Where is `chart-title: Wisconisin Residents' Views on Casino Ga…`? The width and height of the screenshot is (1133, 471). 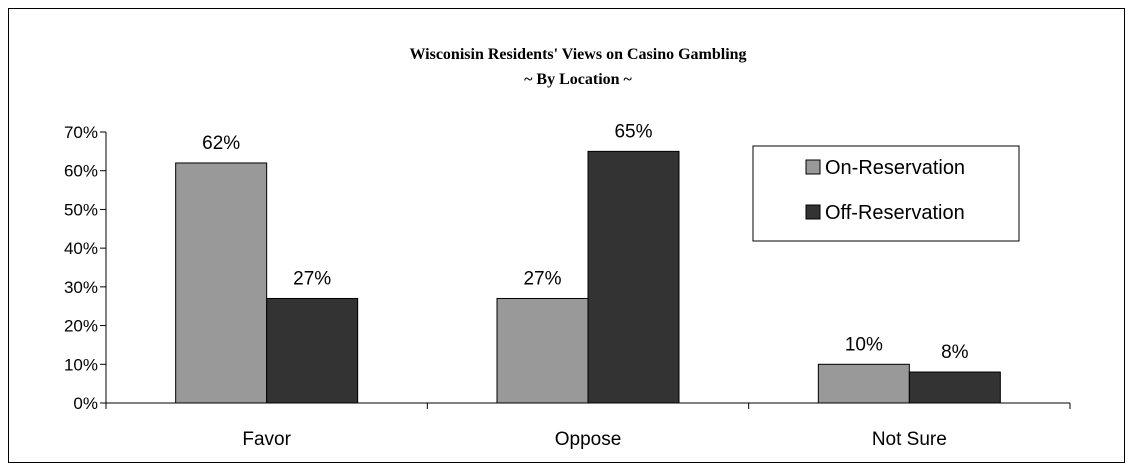
chart-title: Wisconisin Residents' Views on Casino Ga… is located at coordinates (577, 54).